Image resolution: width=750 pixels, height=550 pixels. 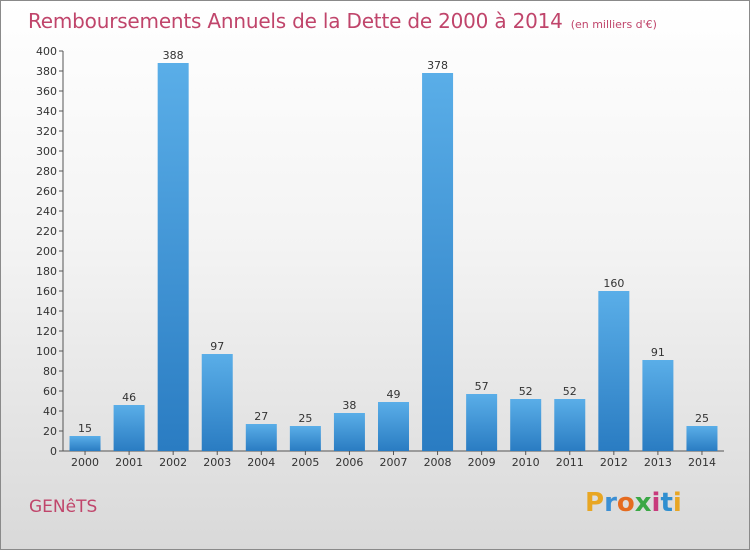 What do you see at coordinates (614, 462) in the screenshot?
I see `x-tick-label: 2012` at bounding box center [614, 462].